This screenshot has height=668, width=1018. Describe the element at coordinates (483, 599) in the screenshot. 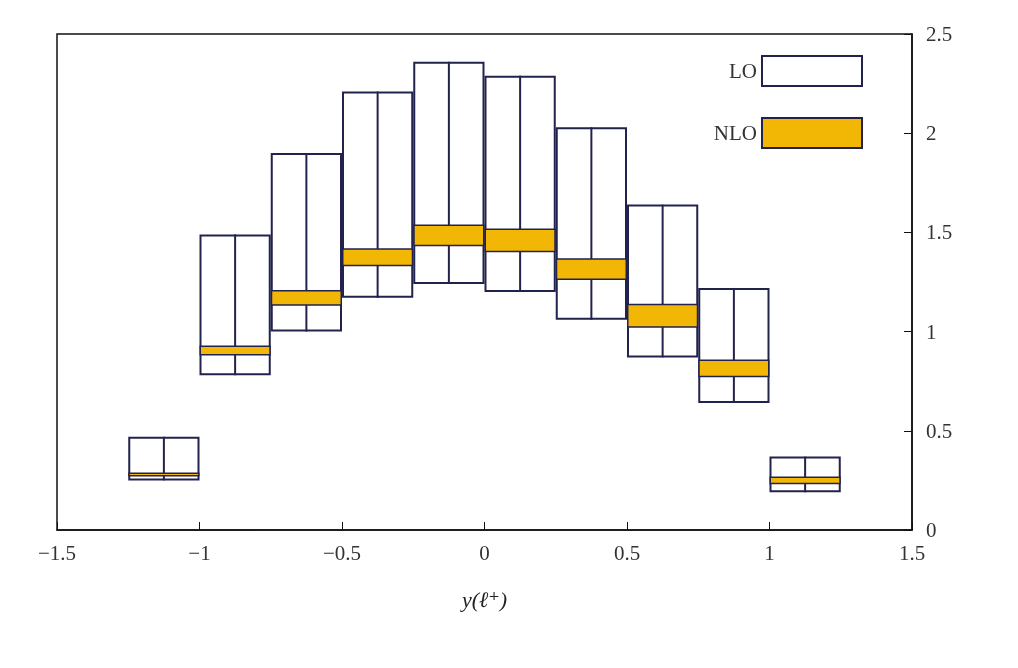

I see `x-axis-title: y(ℓ⁺)` at that location.